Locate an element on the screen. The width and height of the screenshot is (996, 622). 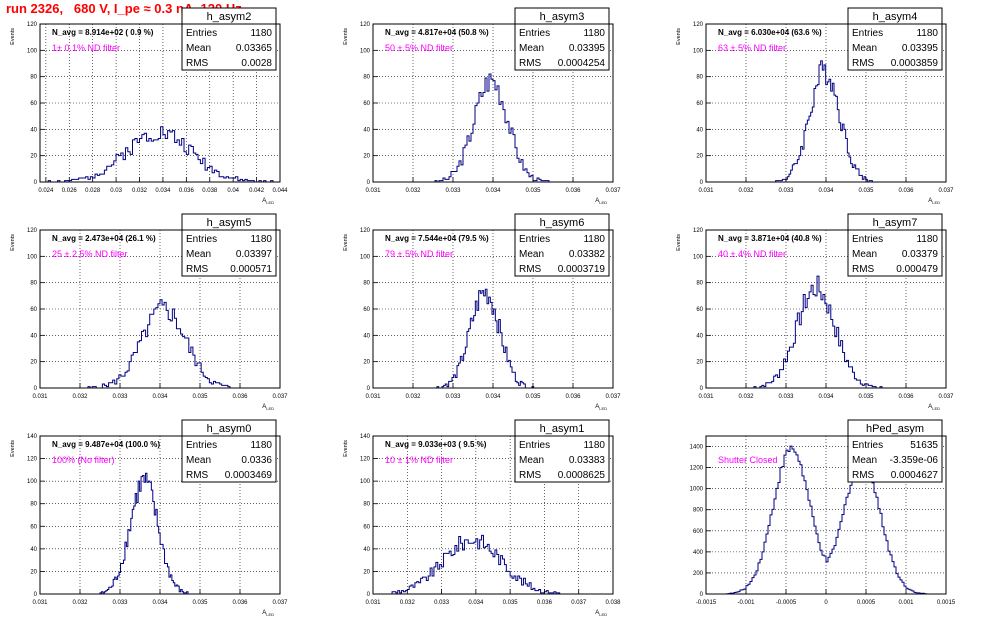
stats-row-value: 0.03379 is located at coordinates (920, 254).